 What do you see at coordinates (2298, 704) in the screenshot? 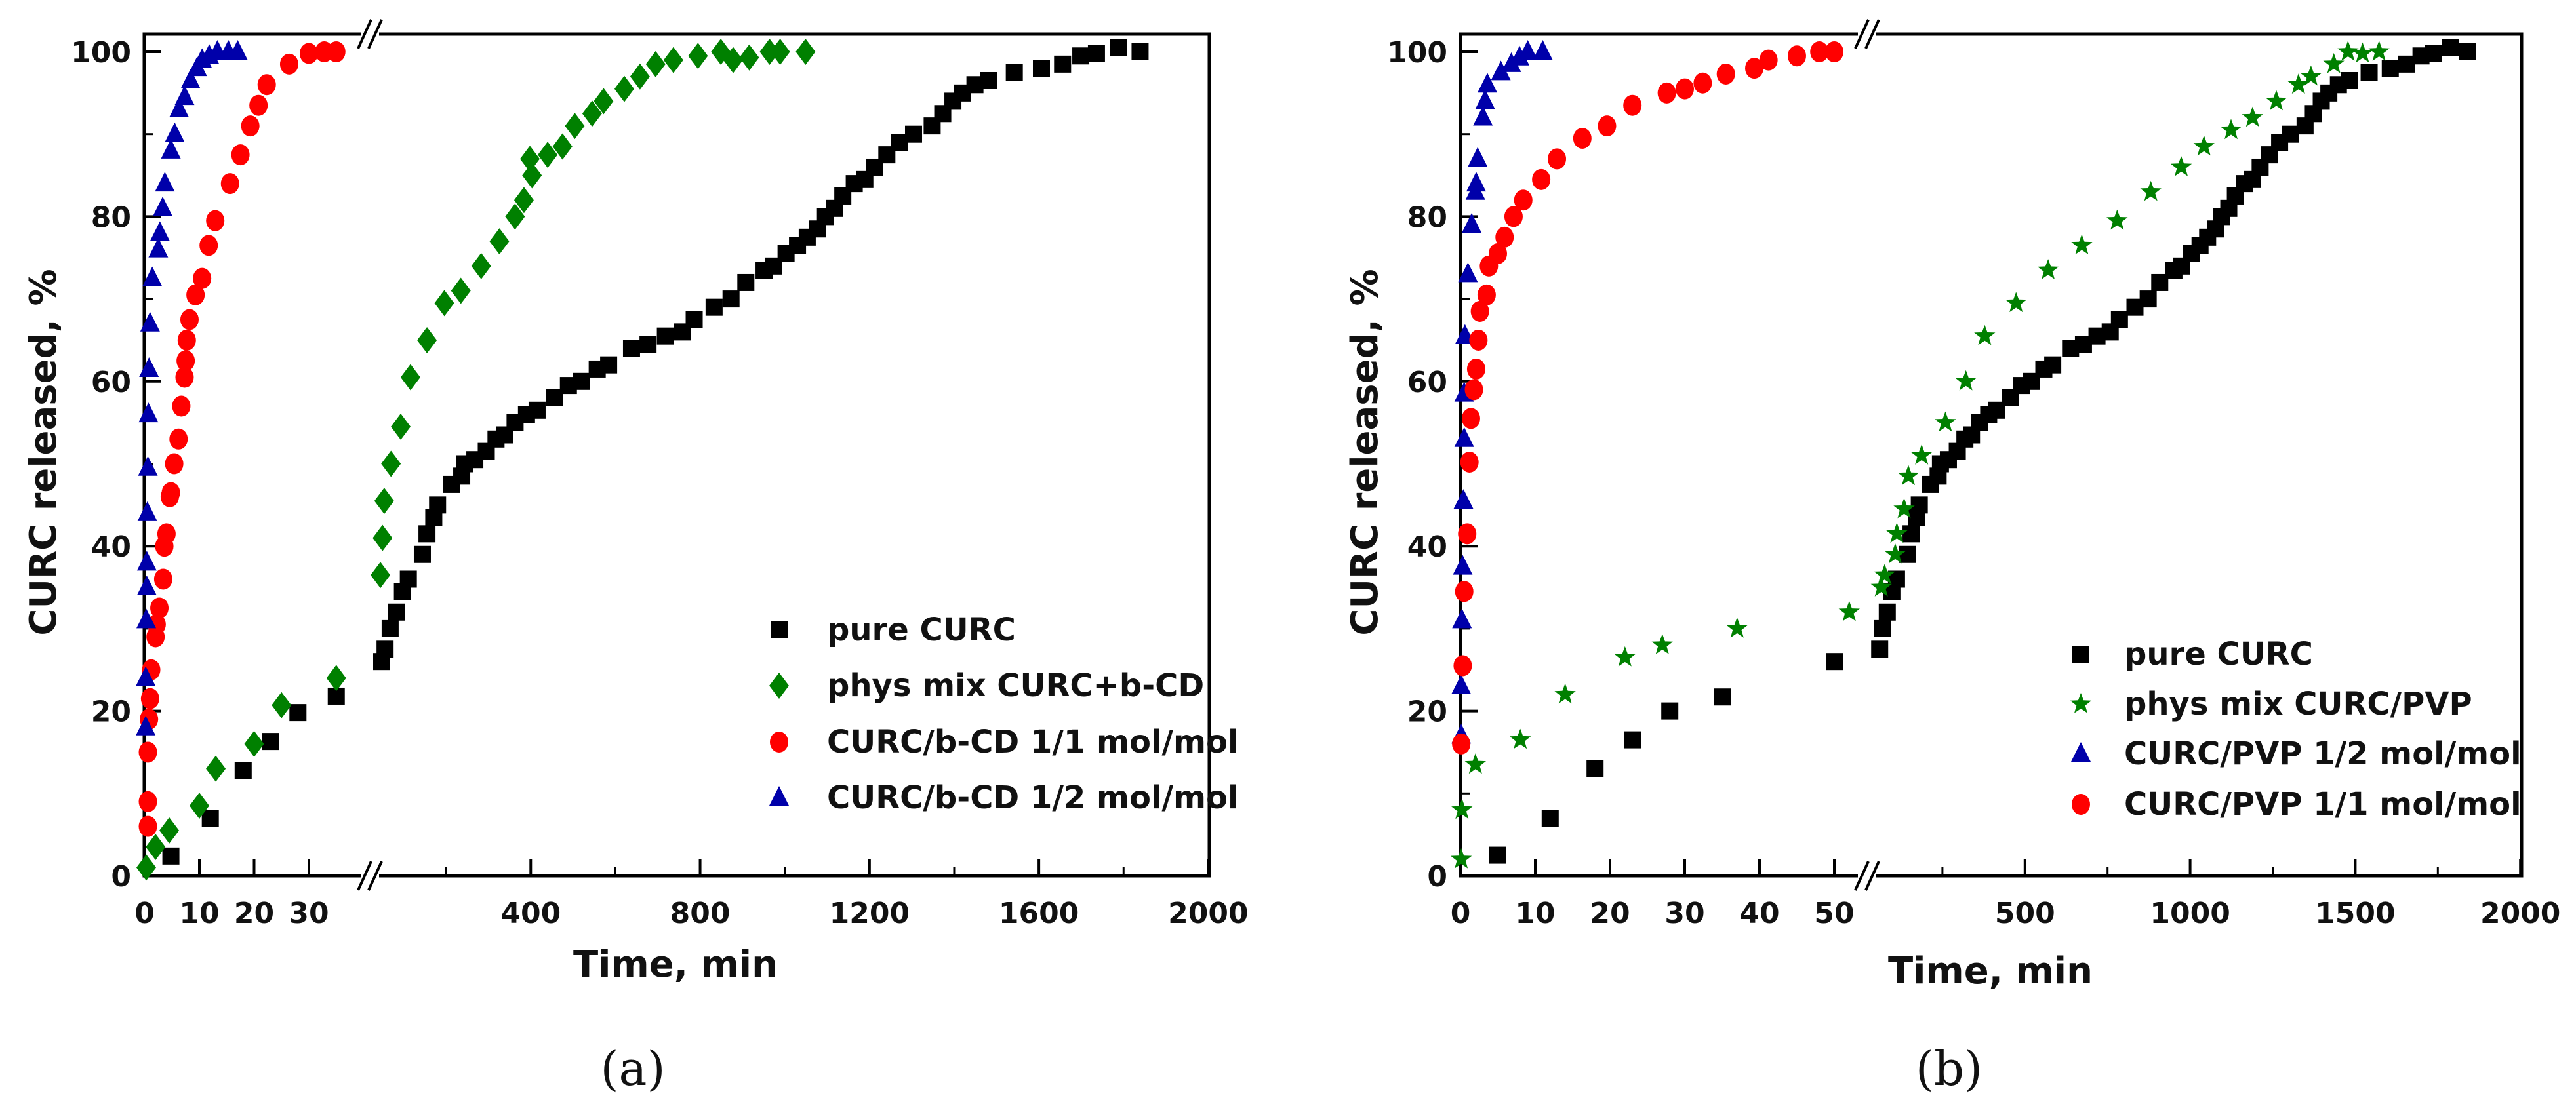
I see `legend-label: phys mix CURC/PVP` at bounding box center [2298, 704].